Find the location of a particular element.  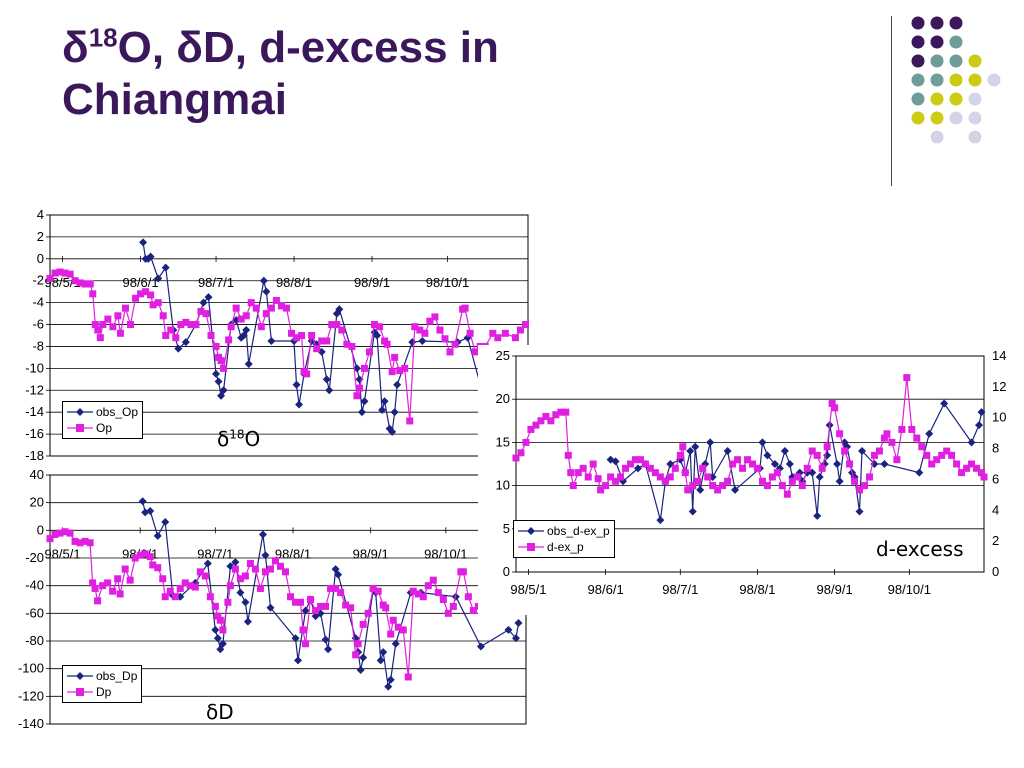

y-tick-label: -4 is located at coordinates (38, 302).